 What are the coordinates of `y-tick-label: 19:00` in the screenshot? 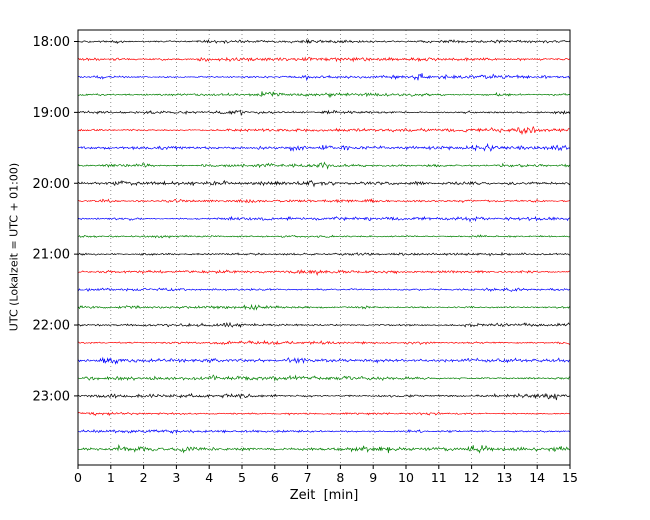 It's located at (51, 113).